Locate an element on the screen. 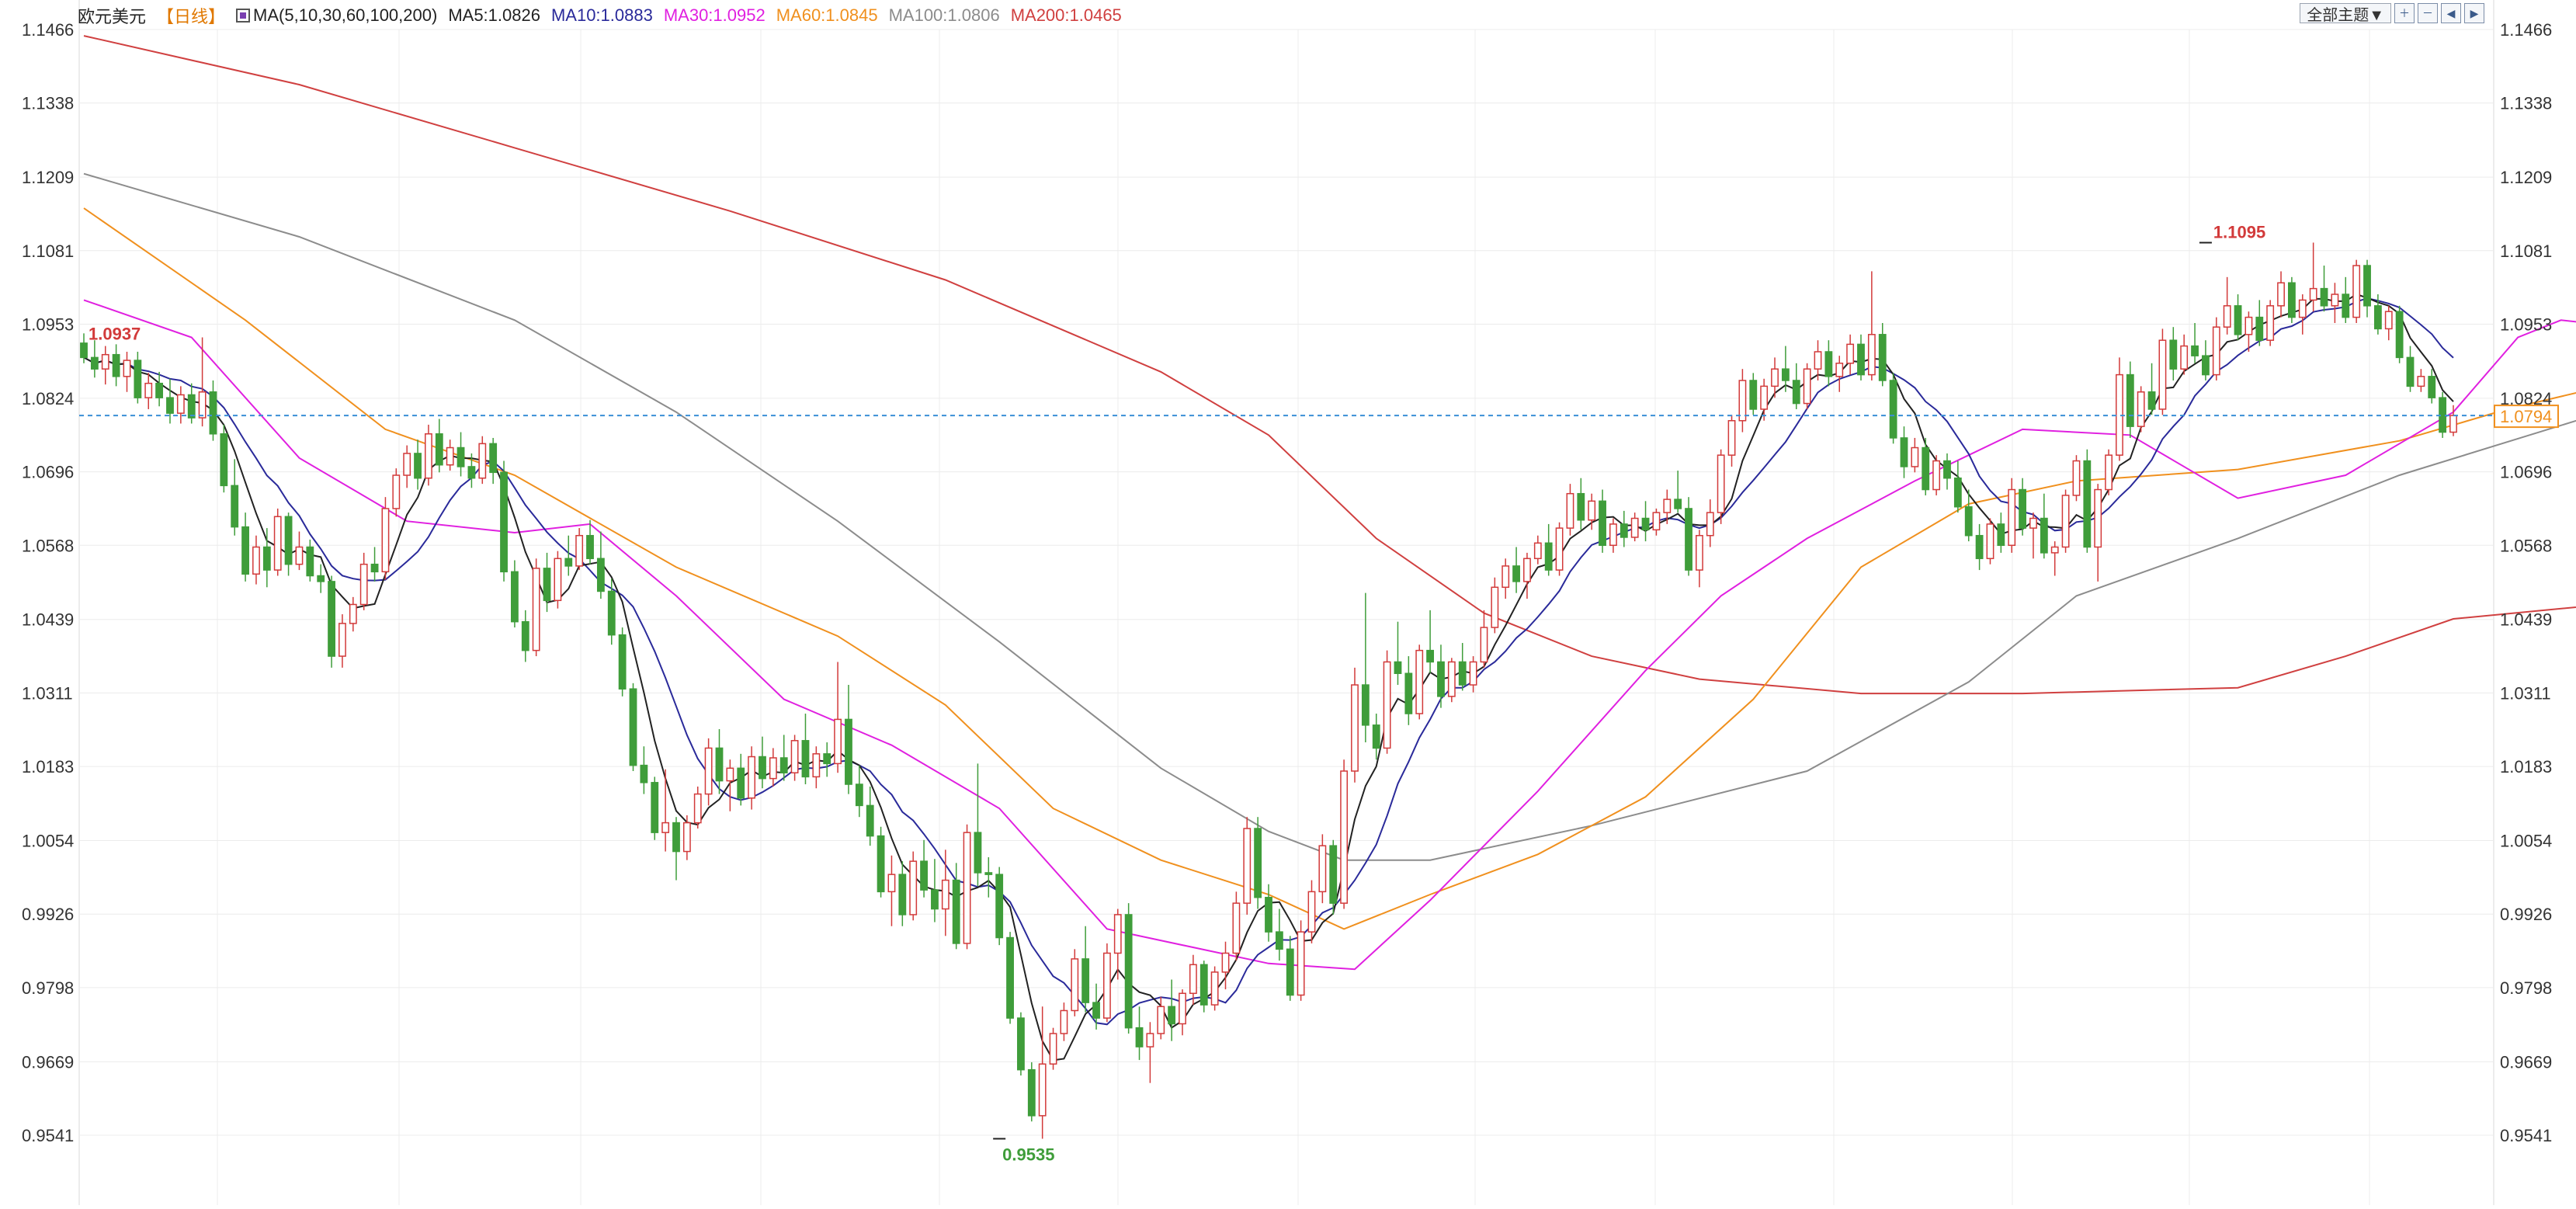 The image size is (2576, 1209). zoom-out-icon: － is located at coordinates (2428, 13).